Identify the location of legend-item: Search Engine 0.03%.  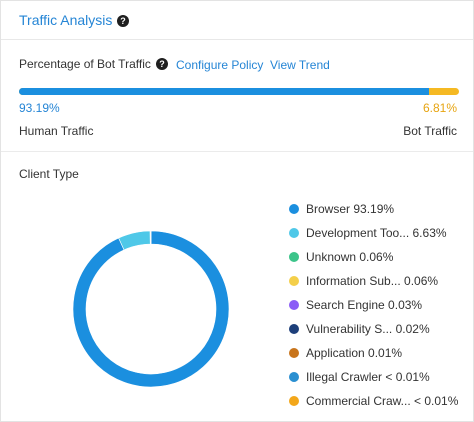
(373, 305).